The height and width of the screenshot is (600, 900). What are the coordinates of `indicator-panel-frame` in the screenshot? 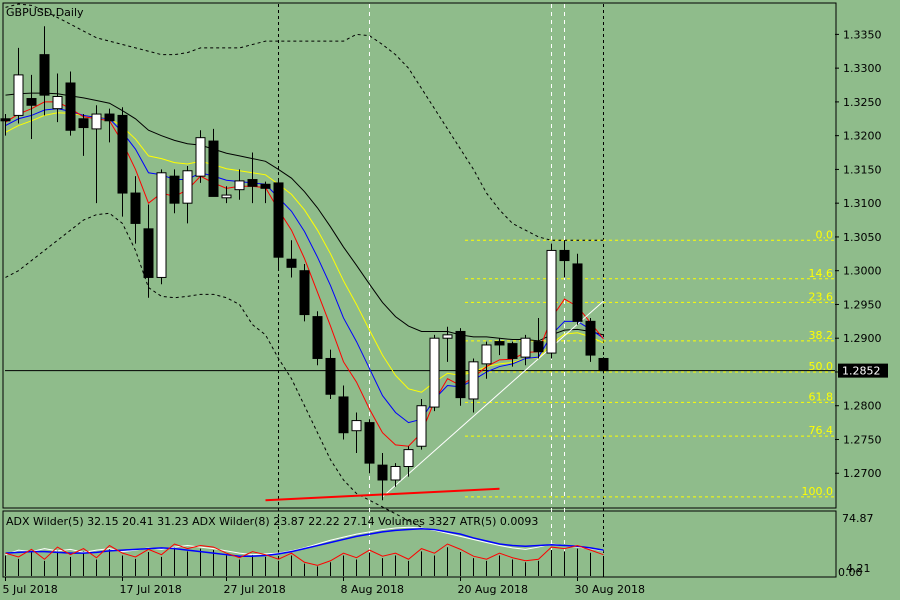 It's located at (419, 544).